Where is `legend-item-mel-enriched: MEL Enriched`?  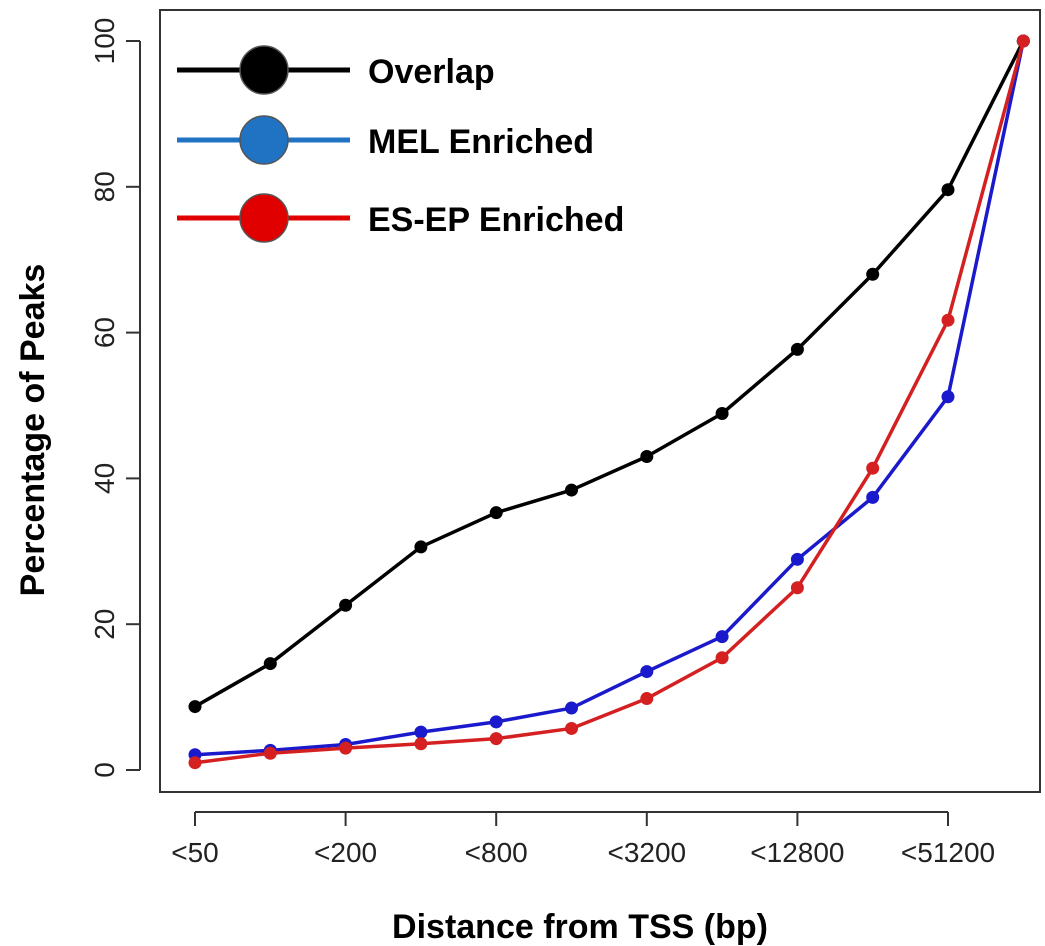 legend-item-mel-enriched: MEL Enriched is located at coordinates (385, 140).